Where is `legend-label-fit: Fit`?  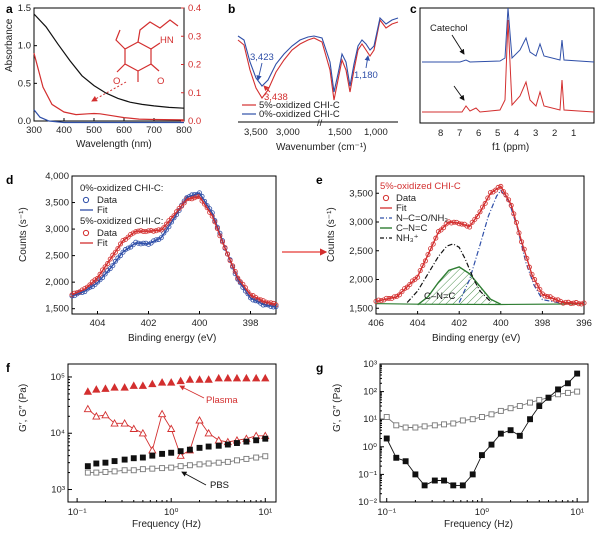 legend-label-fit: Fit is located at coordinates (102, 243).